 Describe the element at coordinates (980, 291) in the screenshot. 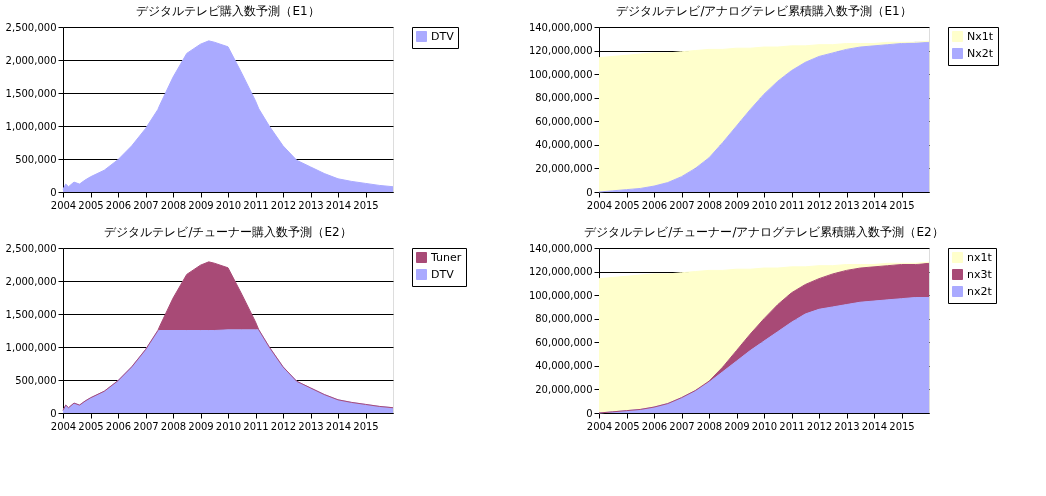

I see `legend-label: nx2t` at that location.